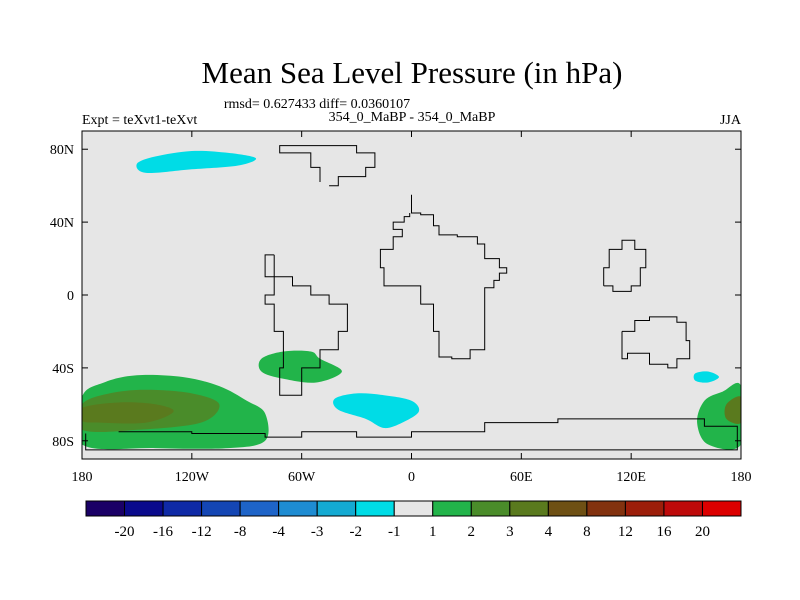  What do you see at coordinates (125, 532) in the screenshot?
I see `colorbar-label: -20` at bounding box center [125, 532].